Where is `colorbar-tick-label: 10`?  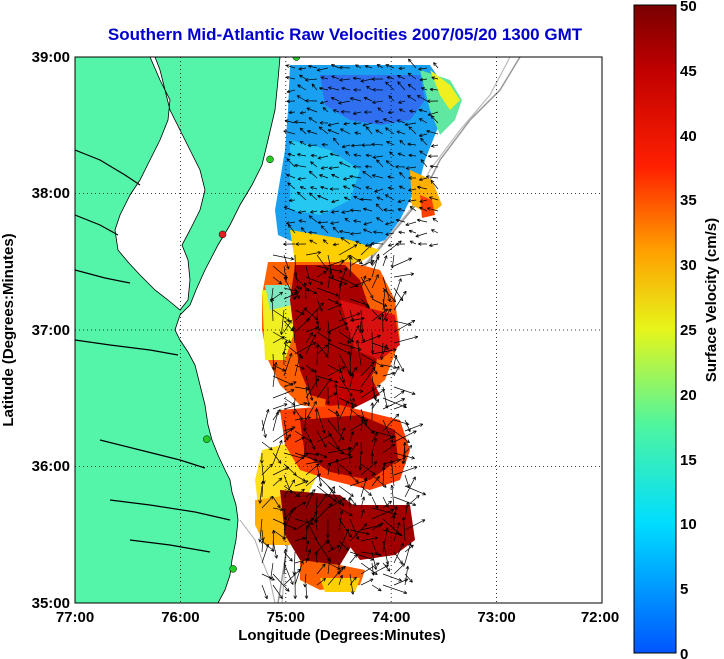
colorbar-tick-label: 10 is located at coordinates (688, 524).